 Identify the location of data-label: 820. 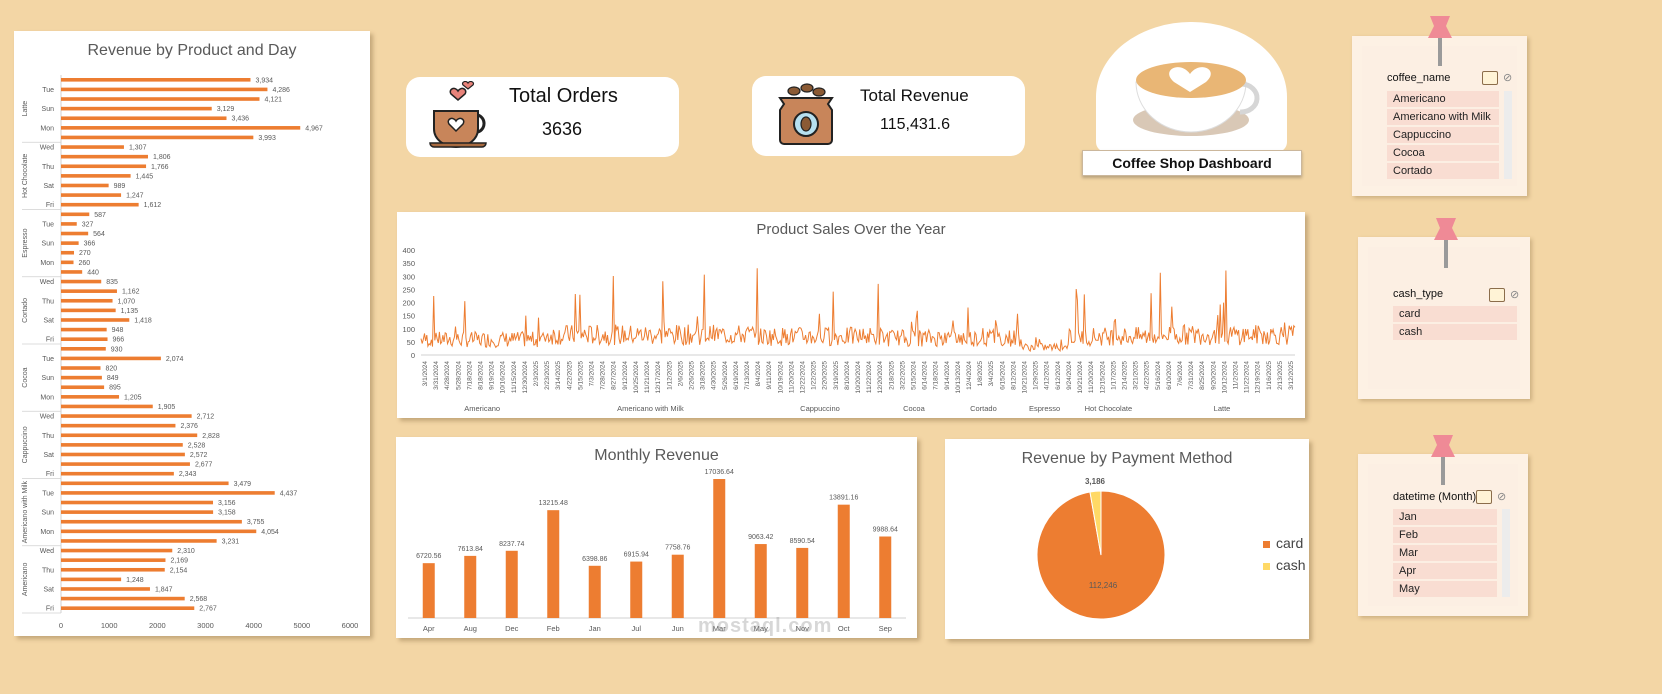
(111, 369).